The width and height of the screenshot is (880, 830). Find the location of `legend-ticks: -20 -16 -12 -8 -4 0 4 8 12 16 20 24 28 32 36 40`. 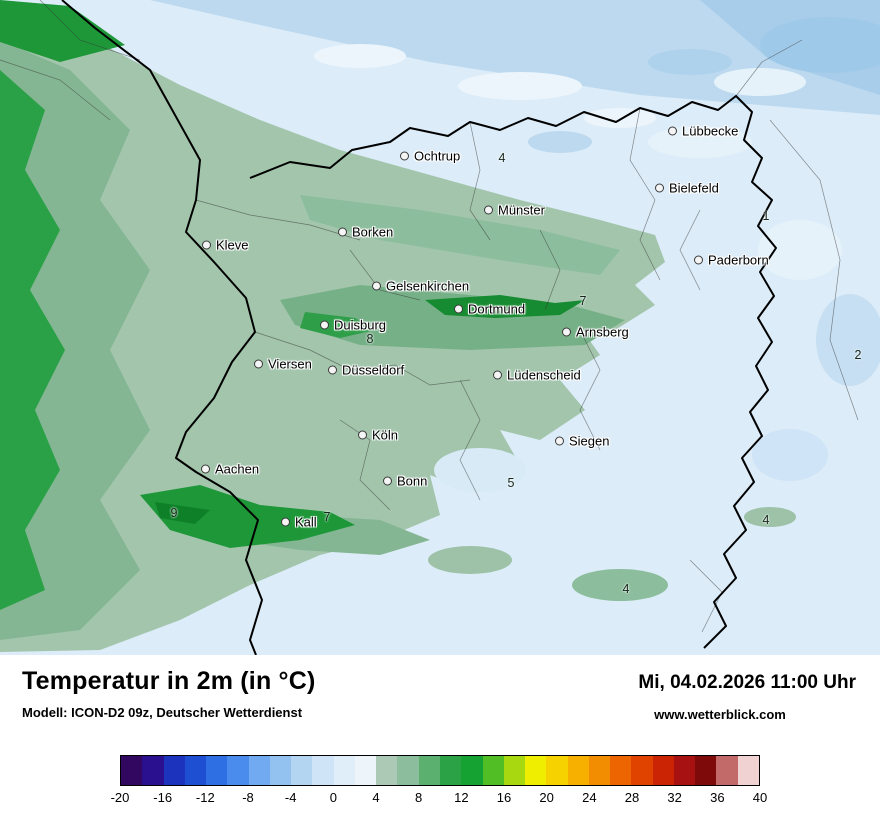

legend-ticks: -20 -16 -12 -8 -4 0 4 8 12 16 20 24 28 32 36 40 is located at coordinates (439, 799).